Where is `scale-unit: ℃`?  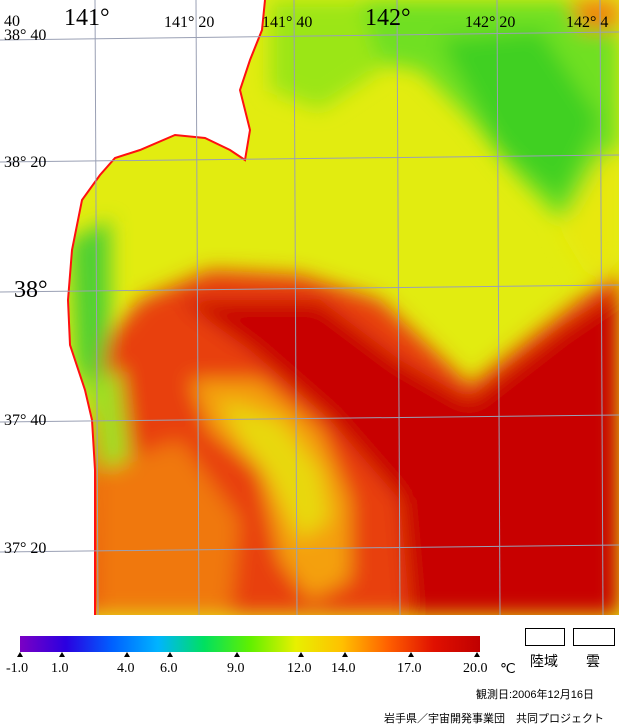 scale-unit: ℃ is located at coordinates (508, 669).